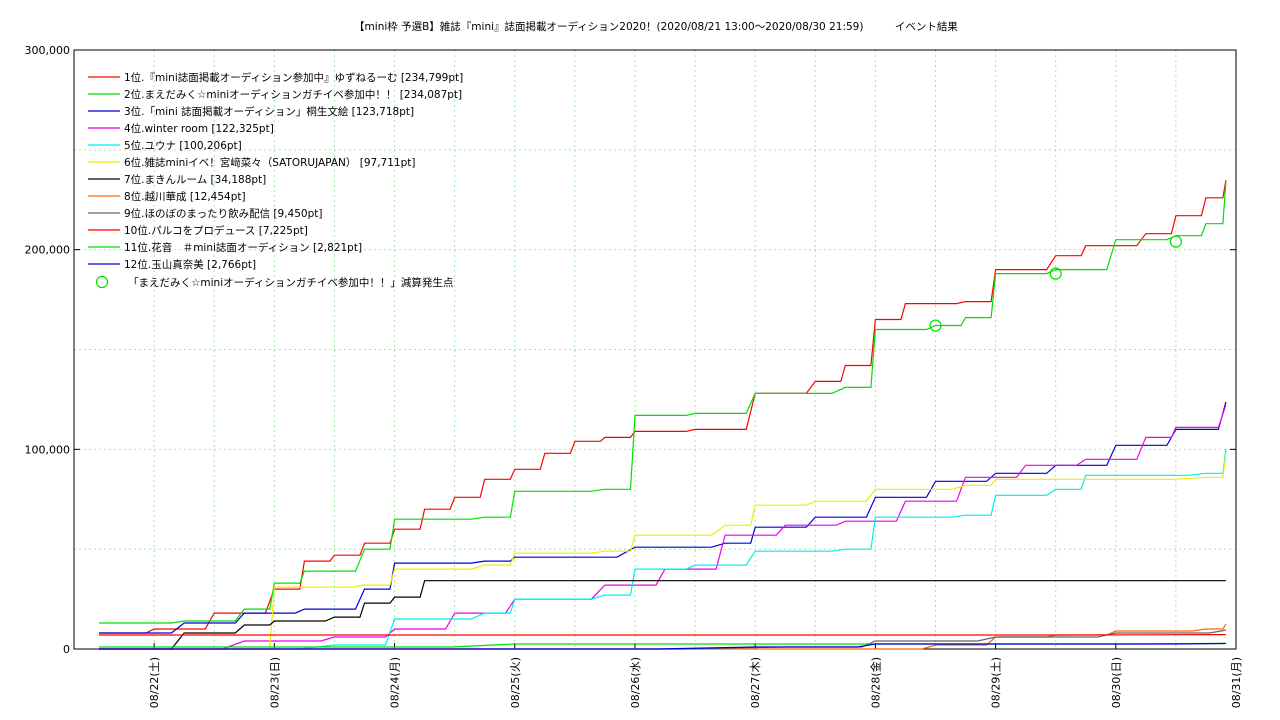 This screenshot has width=1280, height=720. I want to click on x-tick-label: 08/24(月), so click(395, 682).